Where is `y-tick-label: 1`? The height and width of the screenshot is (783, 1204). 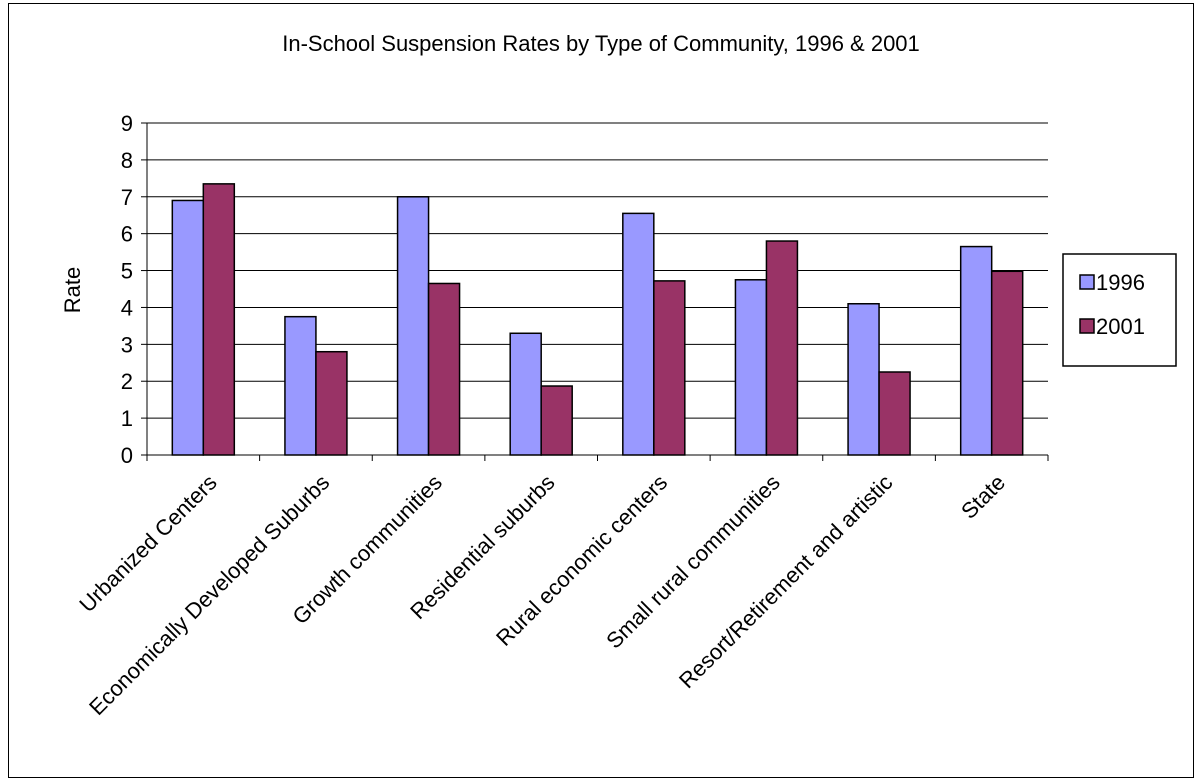 y-tick-label: 1 is located at coordinates (127, 418).